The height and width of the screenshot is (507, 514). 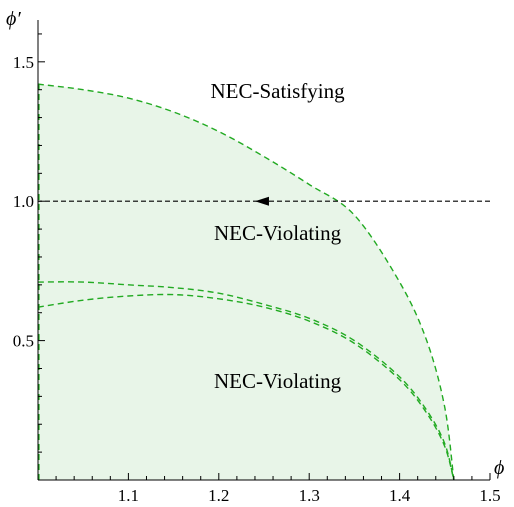 What do you see at coordinates (309, 495) in the screenshot?
I see `x-tick-label: 1.3` at bounding box center [309, 495].